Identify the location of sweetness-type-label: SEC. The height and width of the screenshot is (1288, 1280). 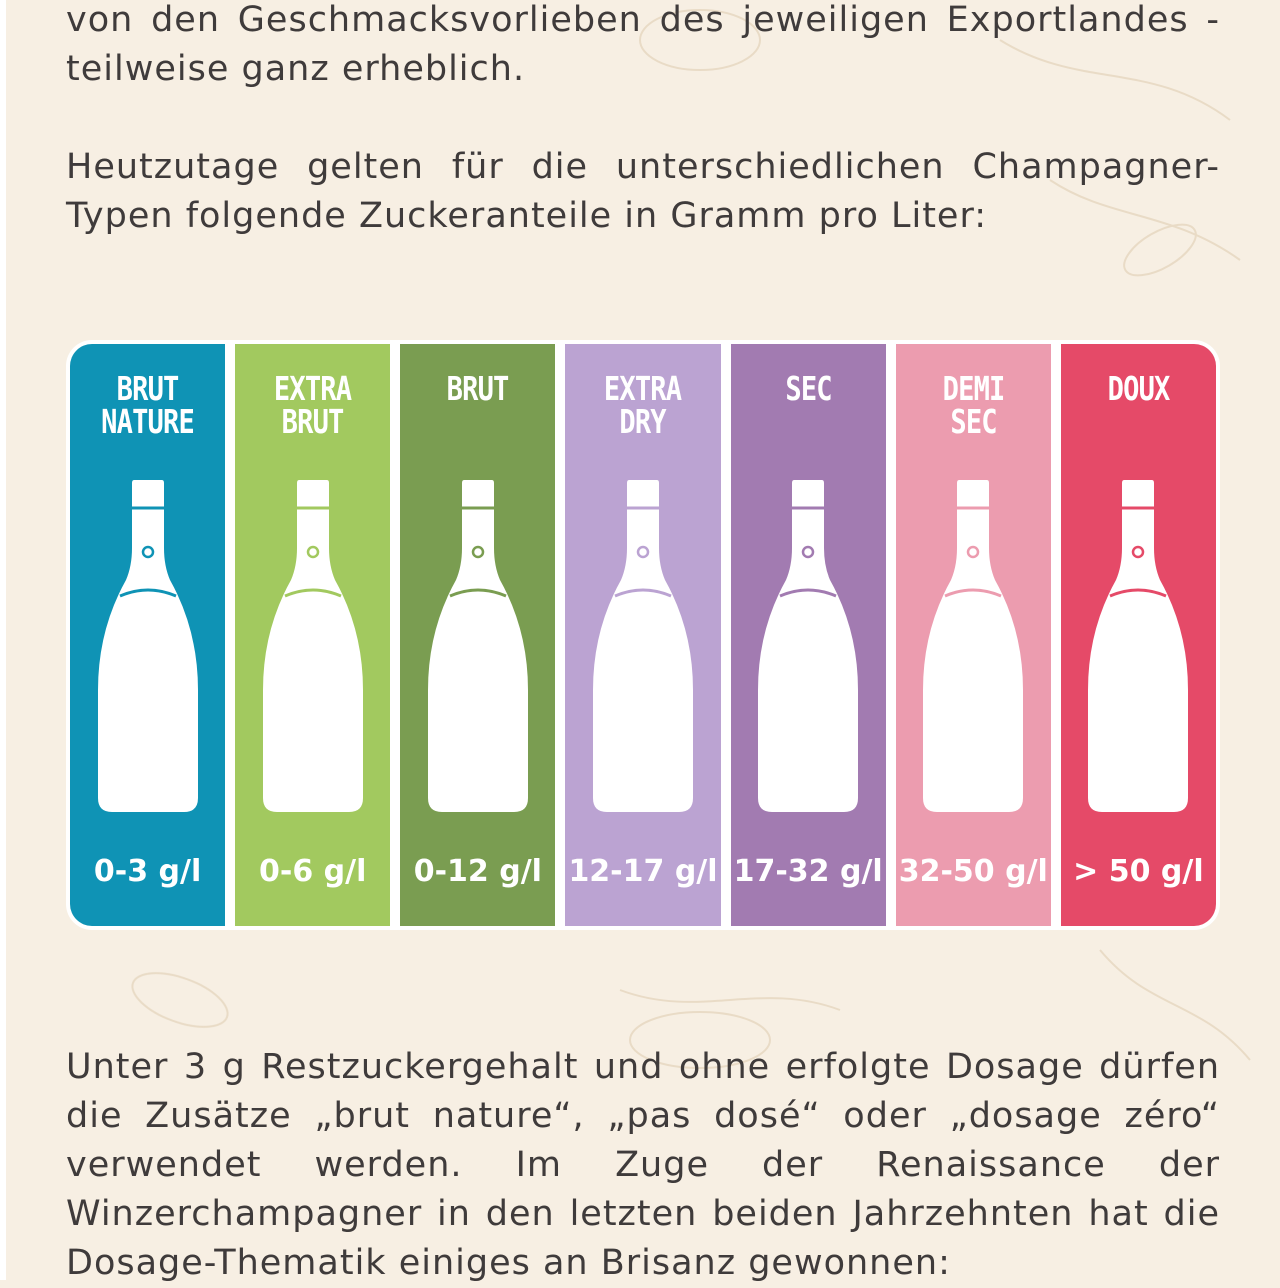
(808, 388).